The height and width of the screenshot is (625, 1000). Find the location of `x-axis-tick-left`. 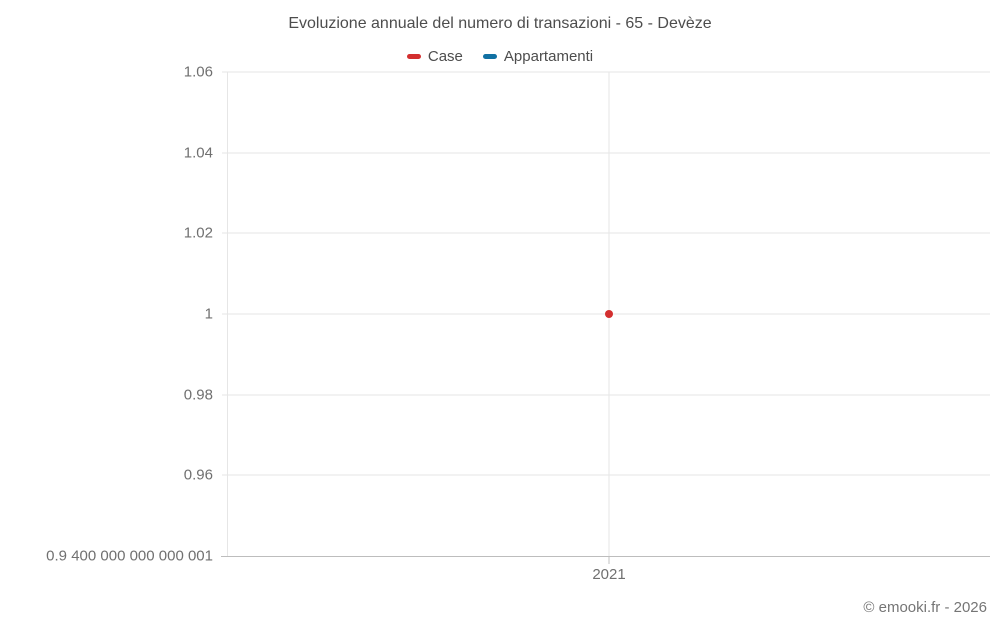

x-axis-tick-left is located at coordinates (224, 556).